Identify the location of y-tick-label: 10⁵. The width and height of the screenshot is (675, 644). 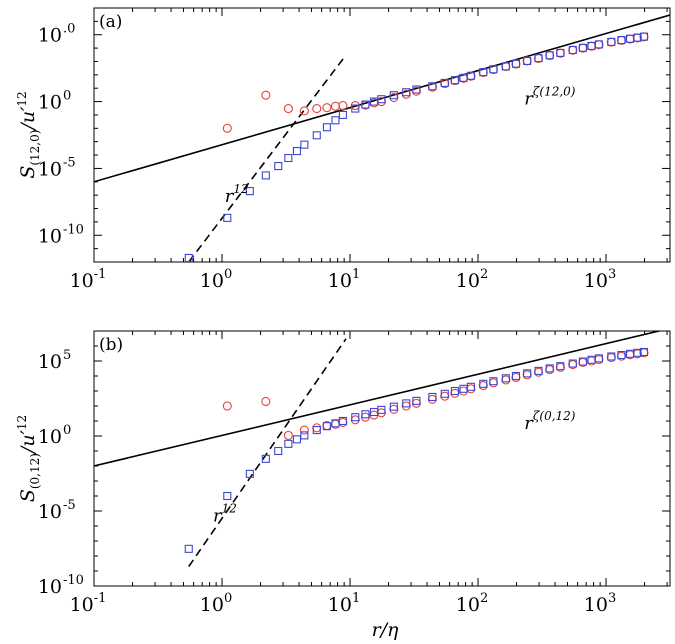
(54, 360).